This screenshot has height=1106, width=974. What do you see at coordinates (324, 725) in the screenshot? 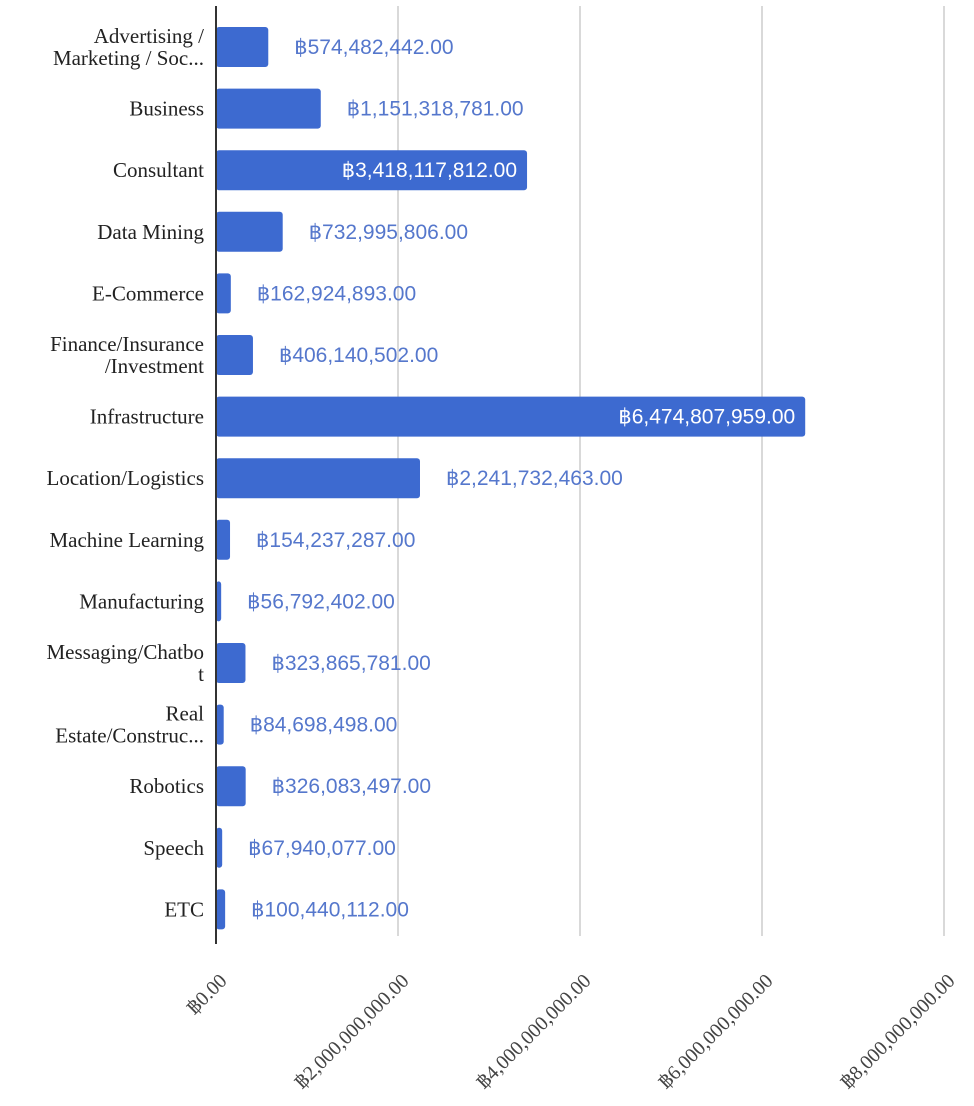
I see `value-label: ฿84,698,498.00` at bounding box center [324, 725].